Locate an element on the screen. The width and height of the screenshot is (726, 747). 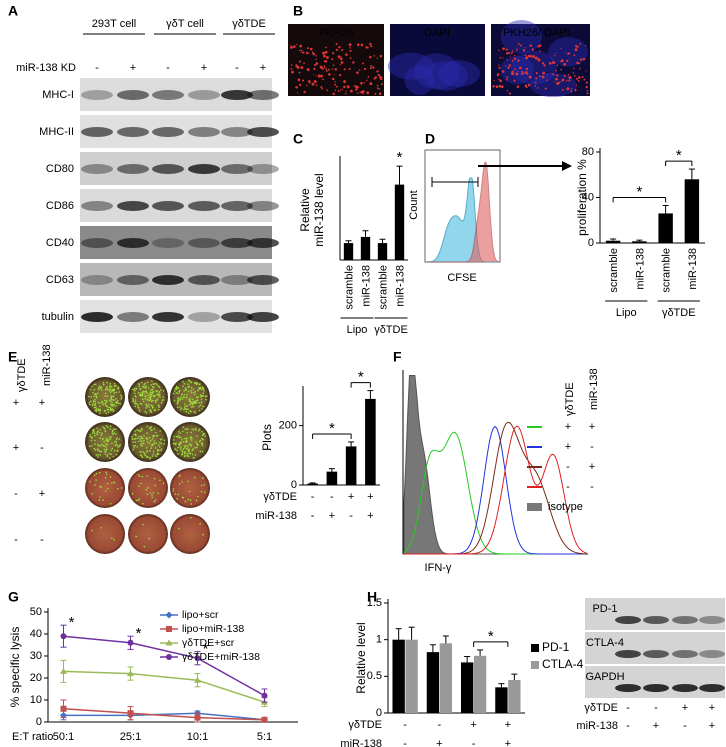
group-label: Lipo is located at coordinates (357, 330).